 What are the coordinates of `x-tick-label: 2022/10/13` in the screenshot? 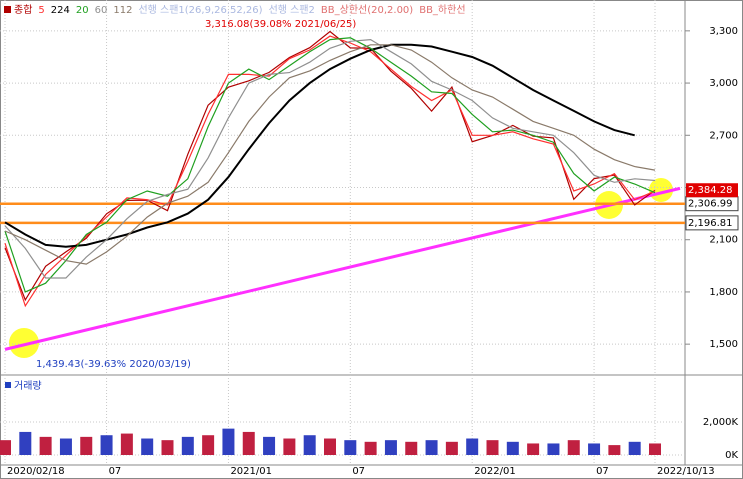 It's located at (686, 471).